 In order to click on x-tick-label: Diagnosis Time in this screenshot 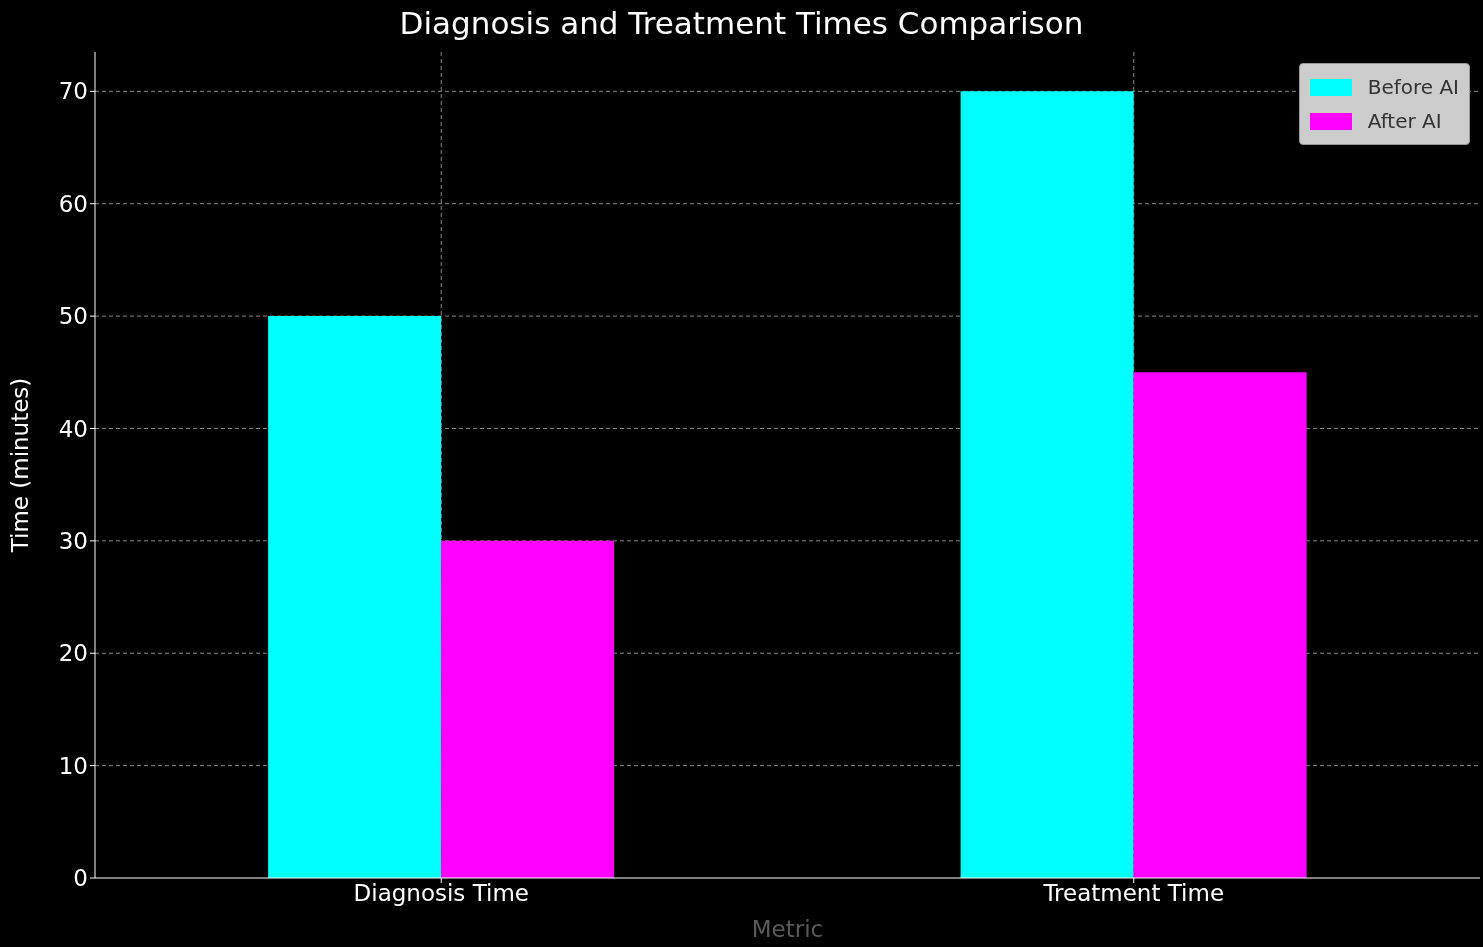, I will do `click(441, 893)`.